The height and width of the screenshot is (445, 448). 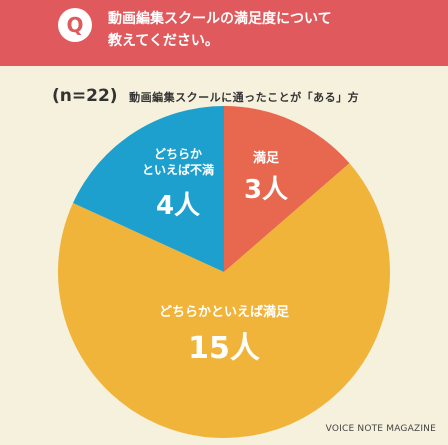 I want to click on slice-satisfied, so click(x=287, y=189).